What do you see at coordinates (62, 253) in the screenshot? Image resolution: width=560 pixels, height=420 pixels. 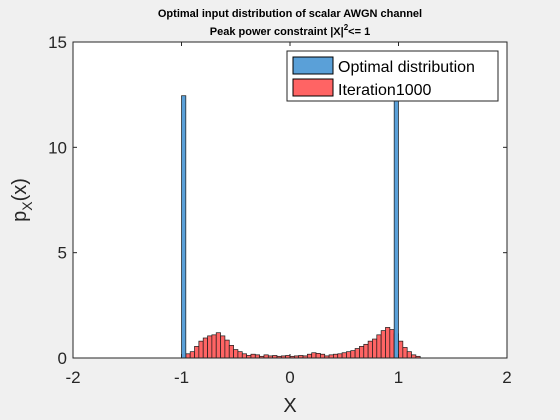 I see `y-tick-label: 5` at bounding box center [62, 253].